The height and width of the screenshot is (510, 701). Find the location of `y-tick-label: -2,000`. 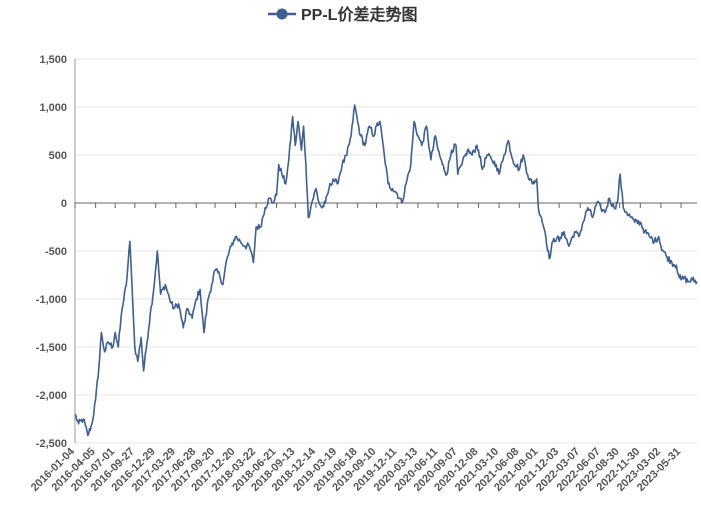

y-tick-label: -2,000 is located at coordinates (51, 396).